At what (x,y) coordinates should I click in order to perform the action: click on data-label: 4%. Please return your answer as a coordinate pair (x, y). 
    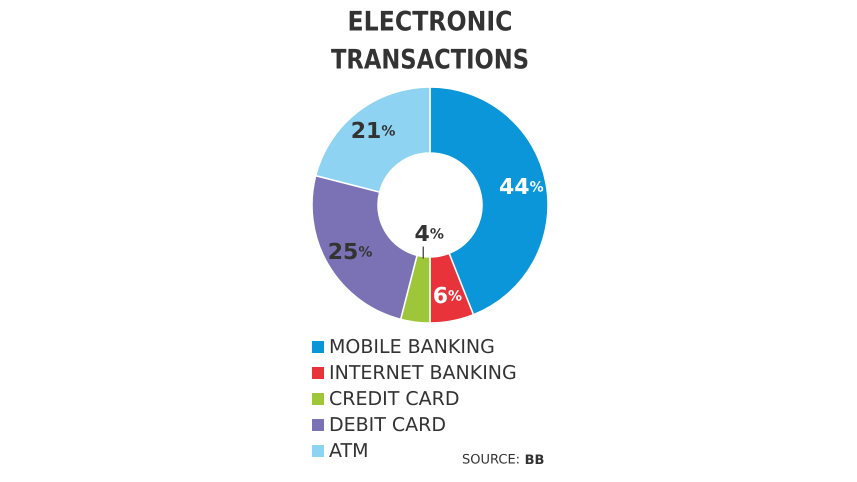
    Looking at the image, I should click on (429, 235).